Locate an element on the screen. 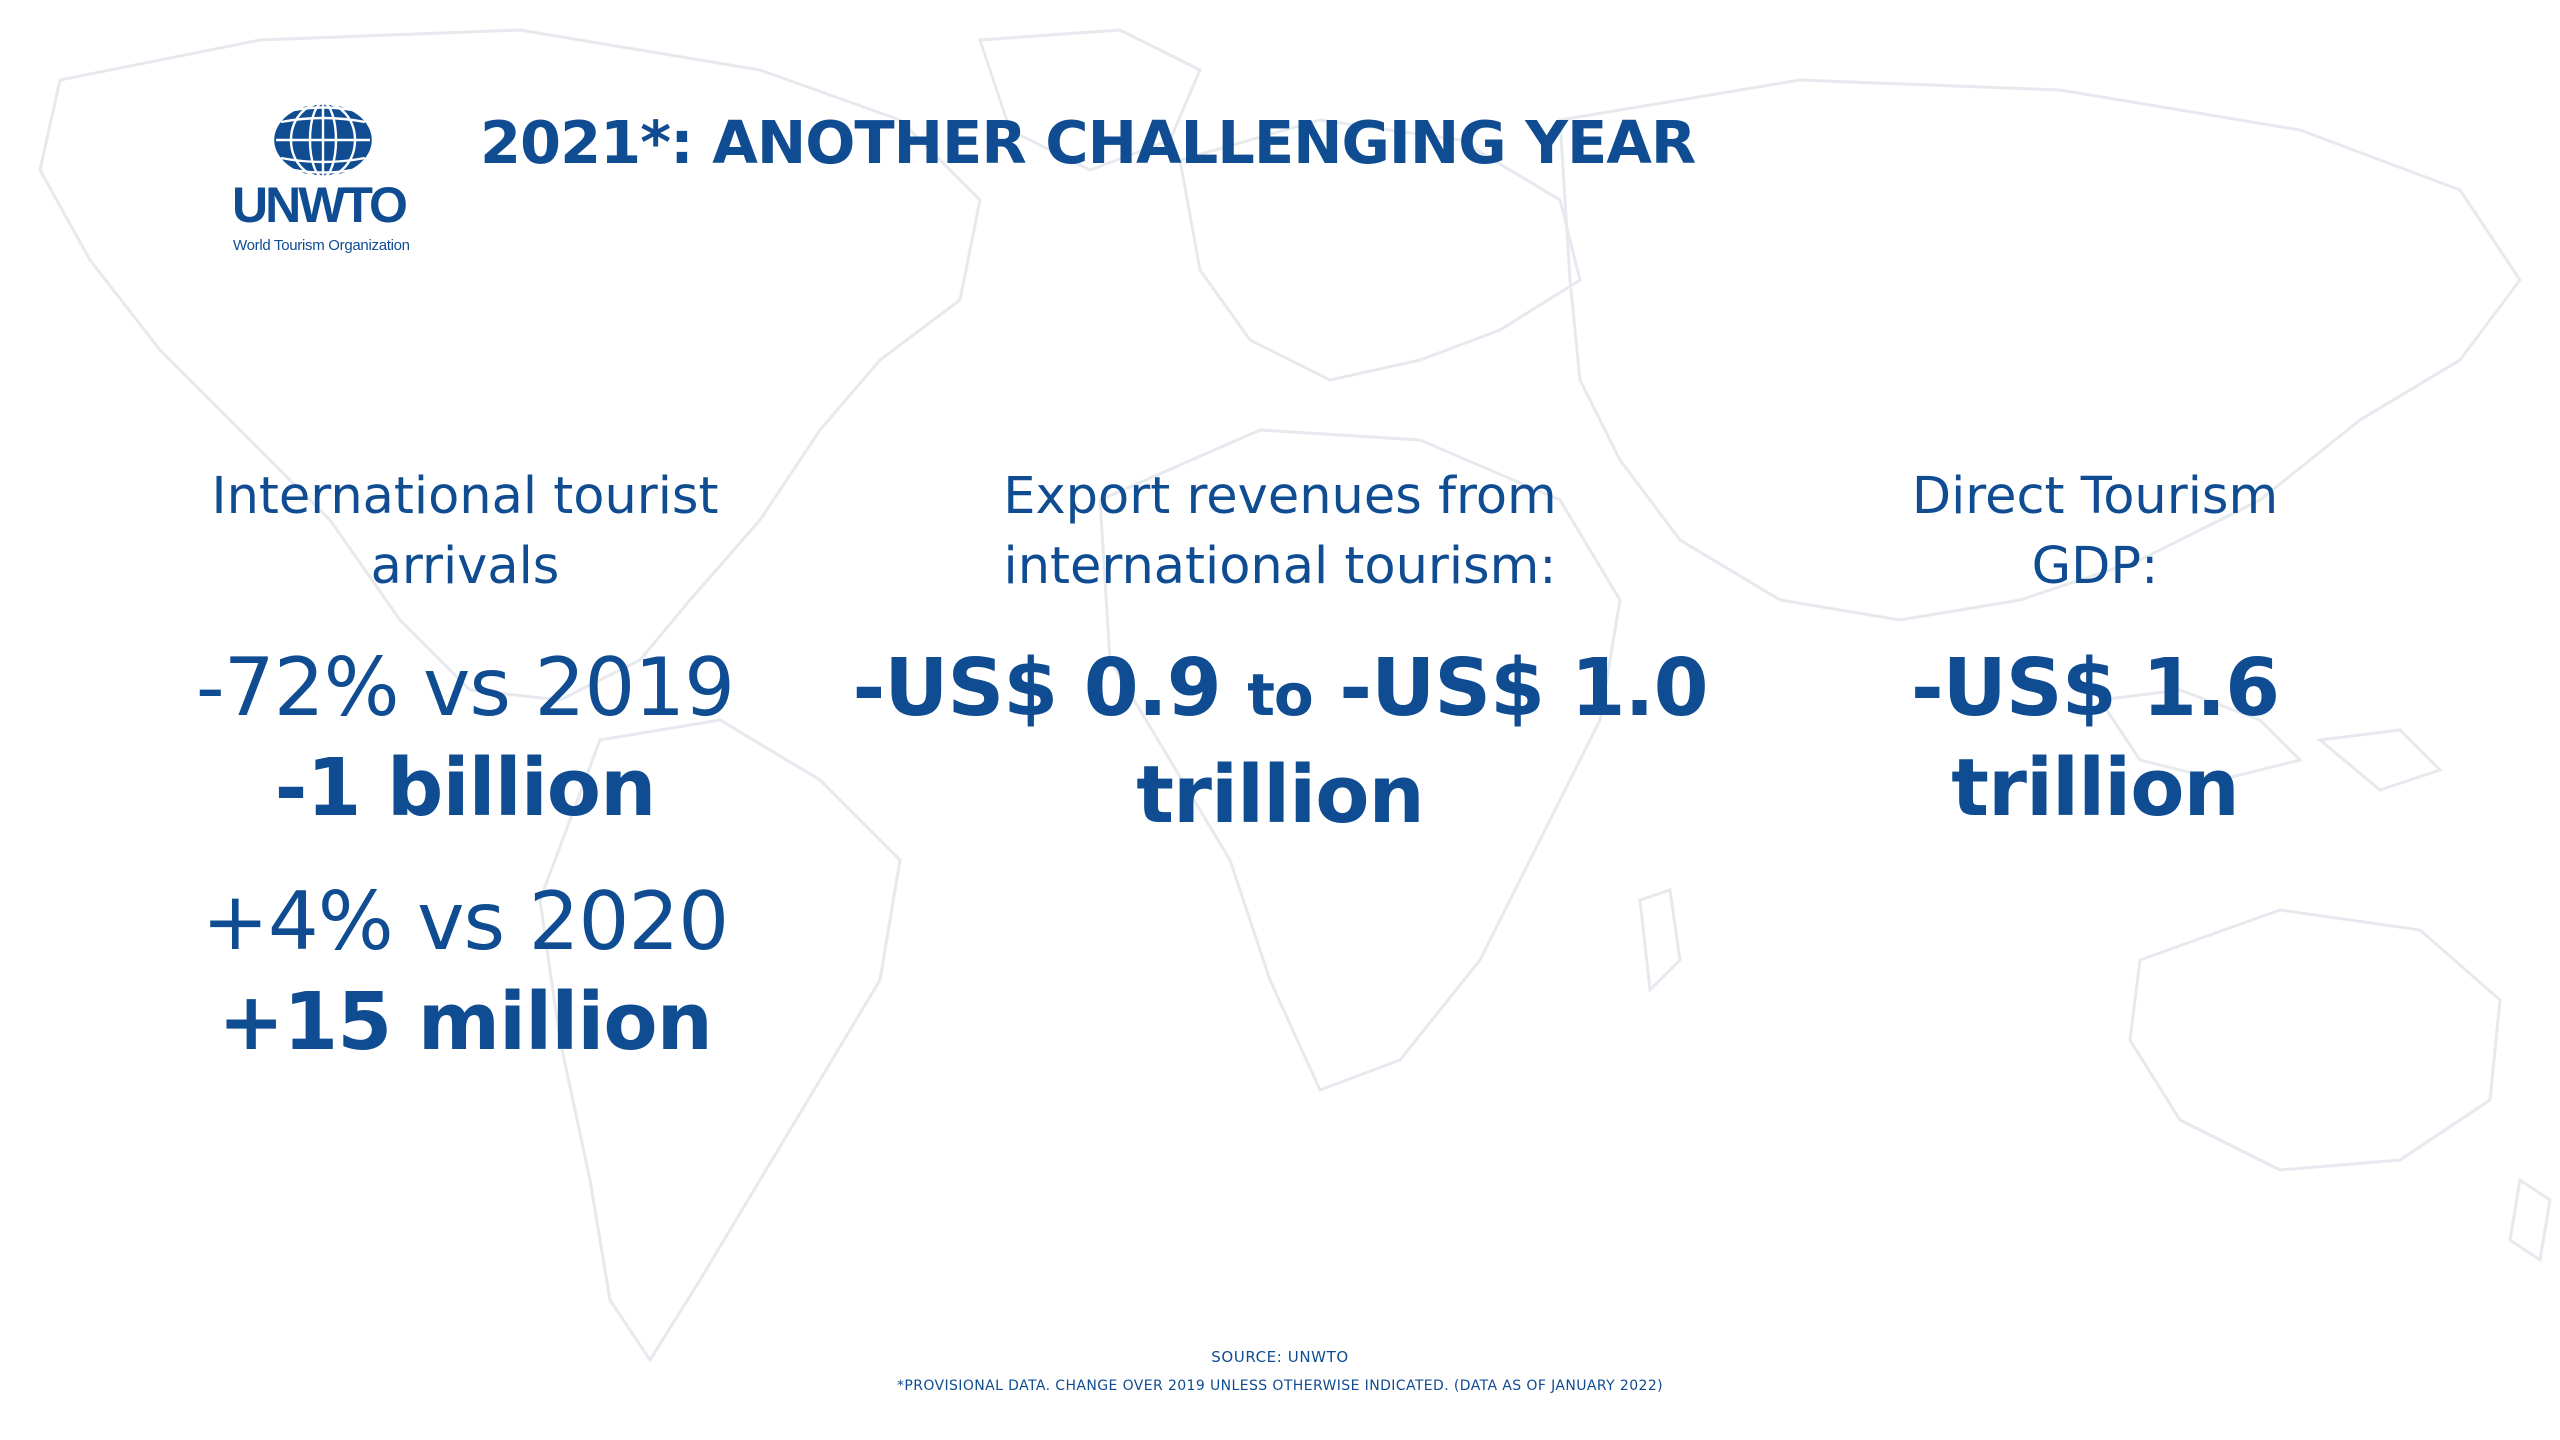 This screenshot has width=2560, height=1440. gdp-value-line1: -US$ 1.6 is located at coordinates (2095, 688).